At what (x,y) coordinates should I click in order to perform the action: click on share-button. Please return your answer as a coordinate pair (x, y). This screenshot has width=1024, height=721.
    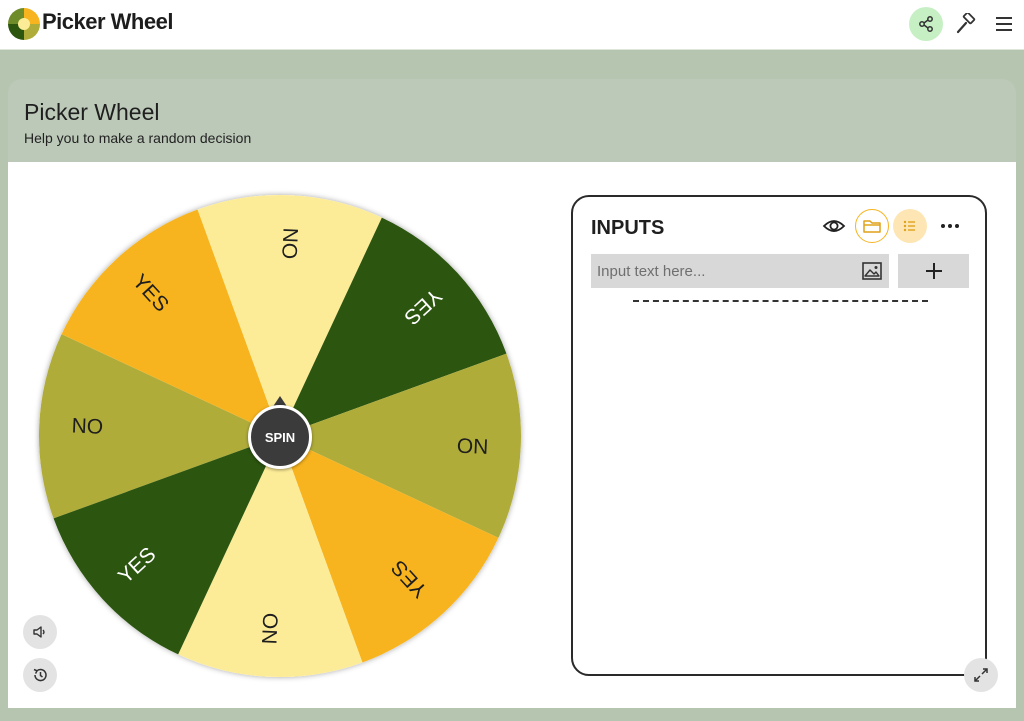
    Looking at the image, I should click on (926, 24).